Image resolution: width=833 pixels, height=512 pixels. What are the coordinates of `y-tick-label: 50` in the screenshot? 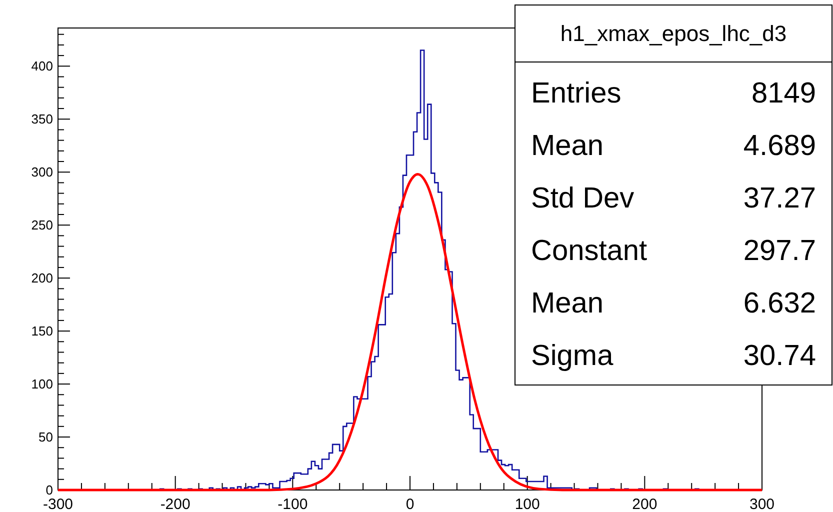 It's located at (45, 437).